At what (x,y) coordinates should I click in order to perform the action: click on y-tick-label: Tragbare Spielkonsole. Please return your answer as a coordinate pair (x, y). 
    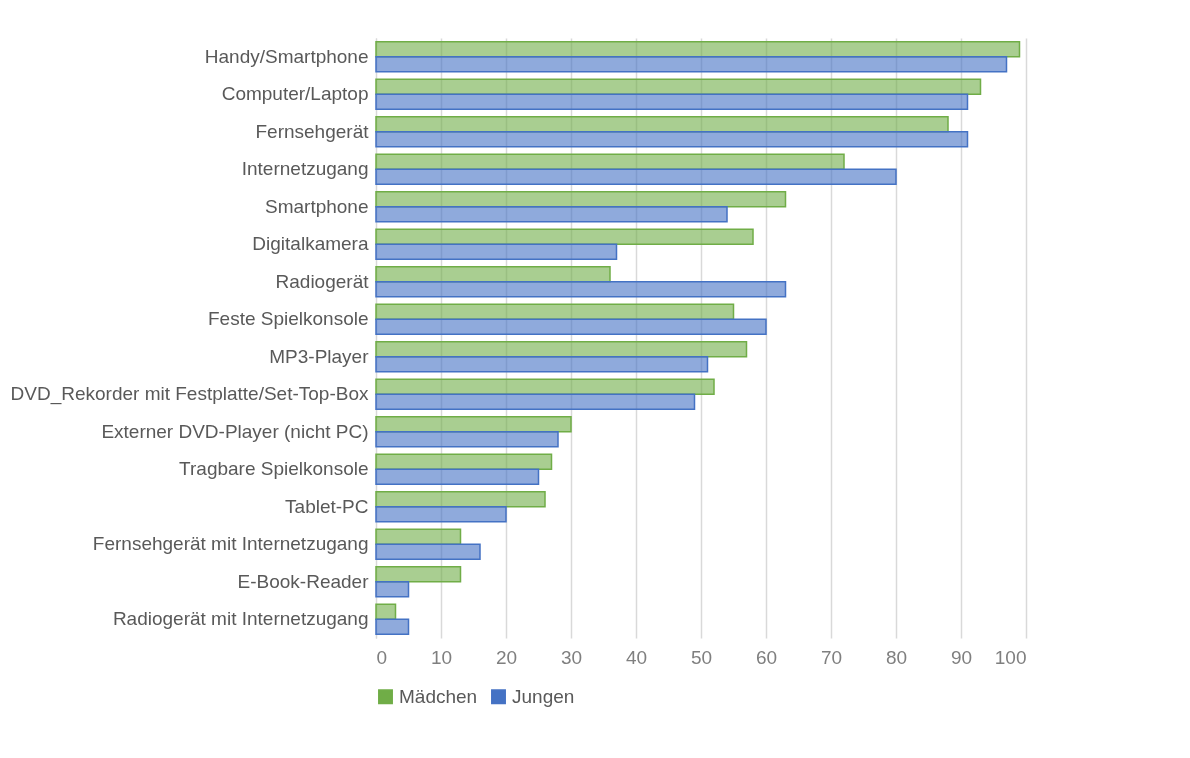
    Looking at the image, I should click on (274, 469).